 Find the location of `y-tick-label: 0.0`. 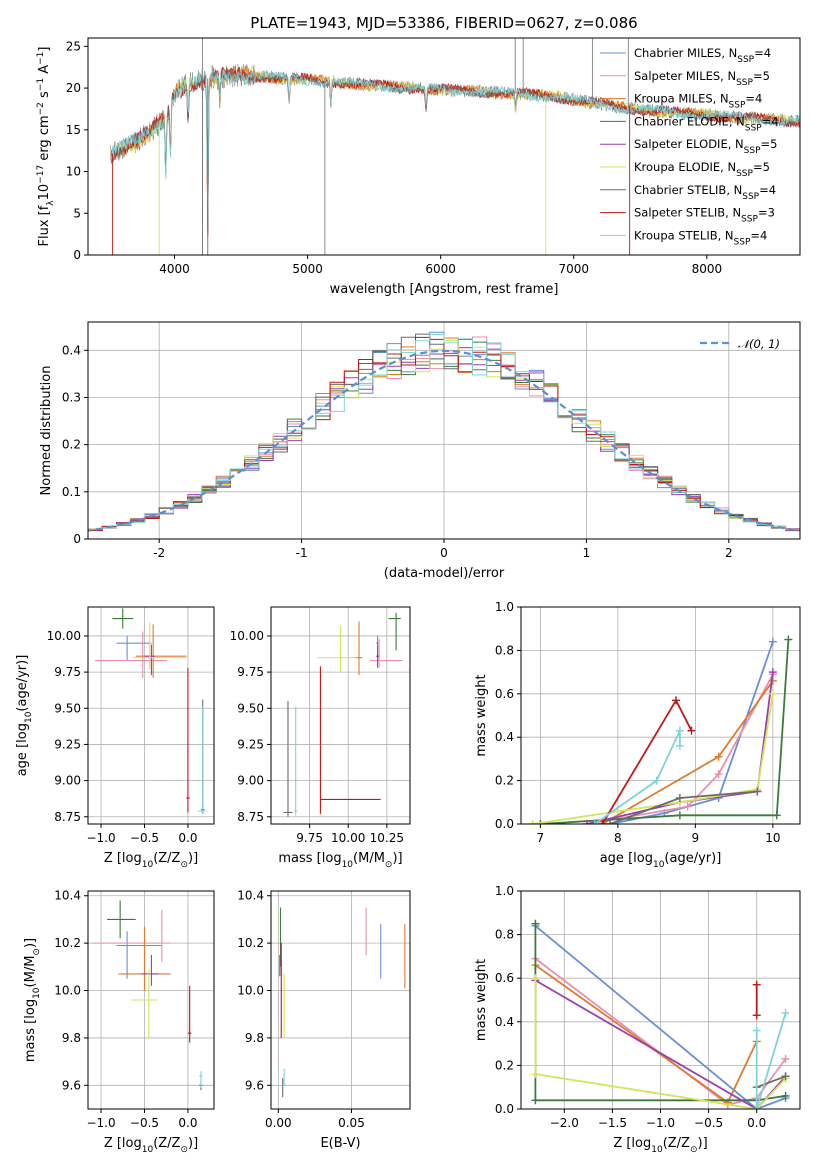

y-tick-label: 0.0 is located at coordinates (504, 824).